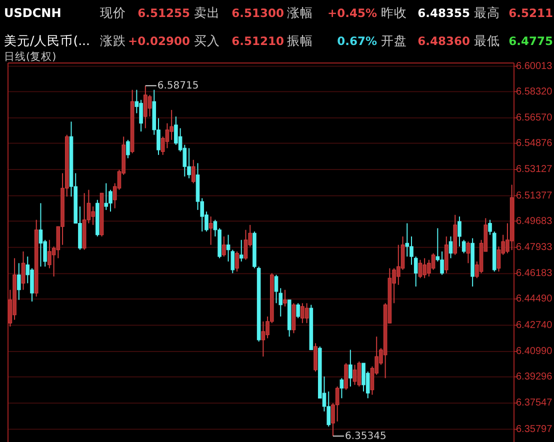 This screenshot has width=554, height=442. What do you see at coordinates (534, 403) in the screenshot?
I see `y-tick-label: 6.37547` at bounding box center [534, 403].